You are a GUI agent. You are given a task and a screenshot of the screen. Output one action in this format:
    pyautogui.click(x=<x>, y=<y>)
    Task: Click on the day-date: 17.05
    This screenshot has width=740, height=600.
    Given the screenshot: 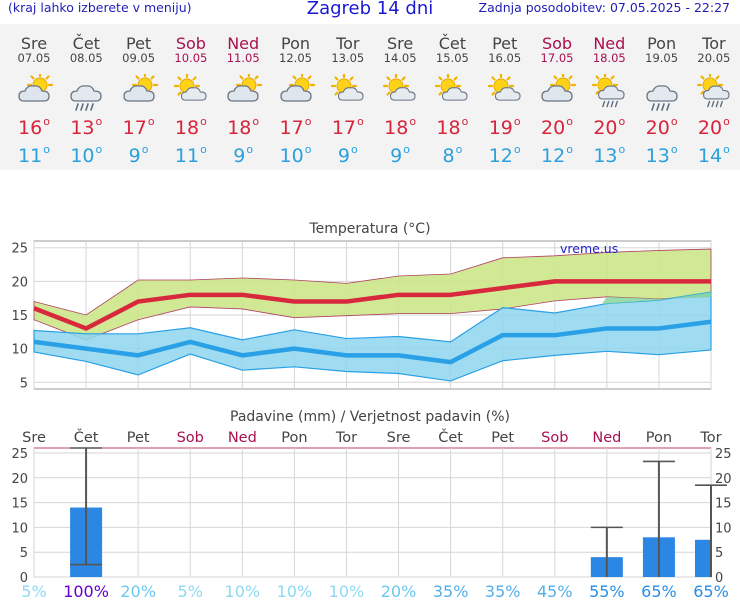 What is the action you would take?
    pyautogui.click(x=557, y=58)
    